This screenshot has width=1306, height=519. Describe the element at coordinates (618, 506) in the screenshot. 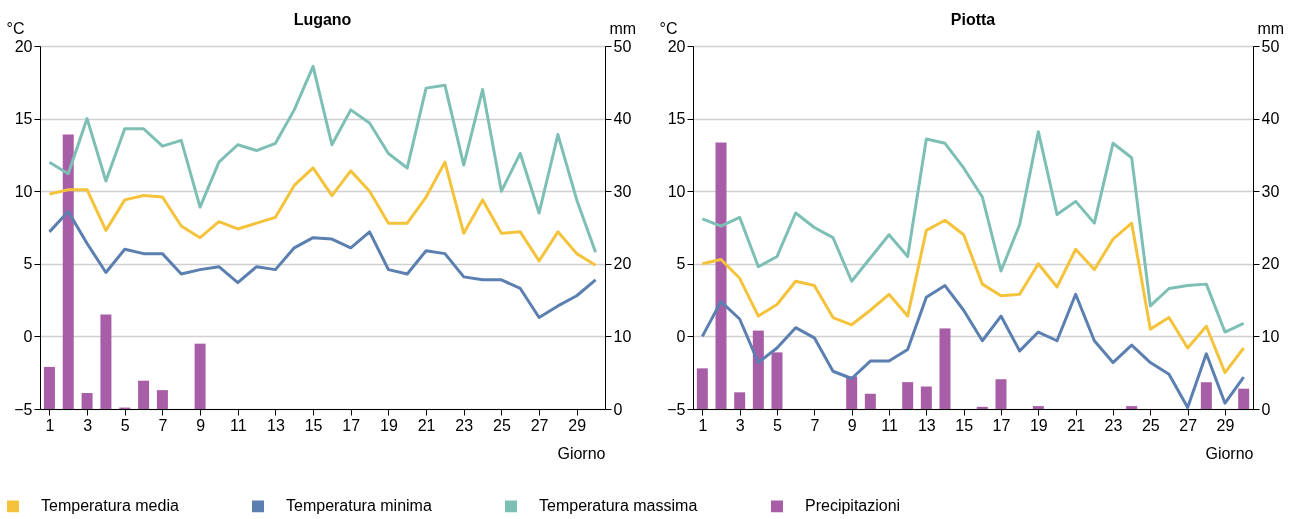

I see `legend-label: Temperatura massima` at that location.